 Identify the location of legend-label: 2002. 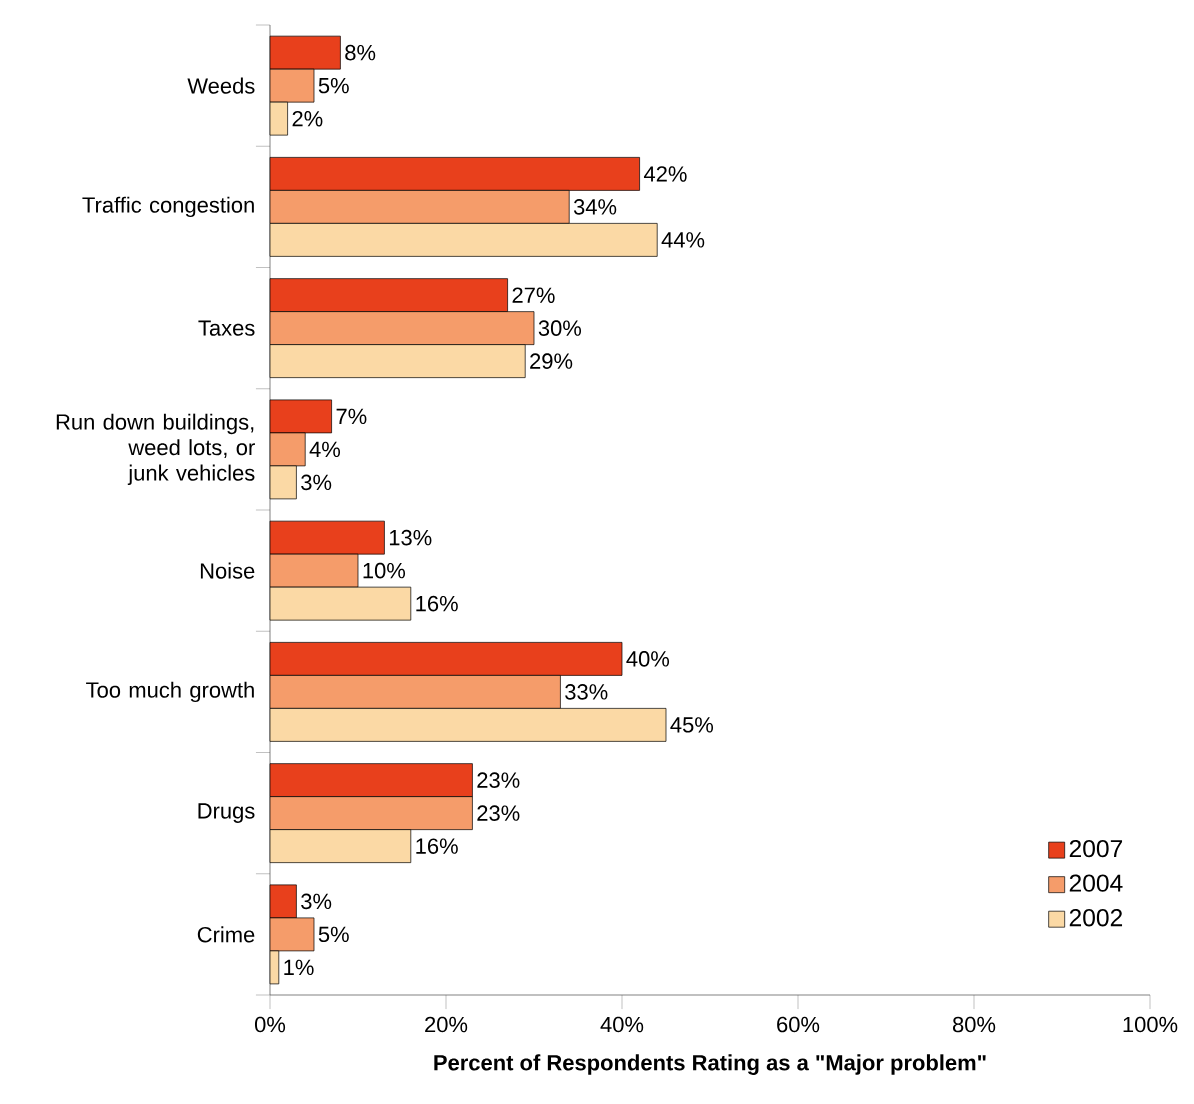
(1096, 917).